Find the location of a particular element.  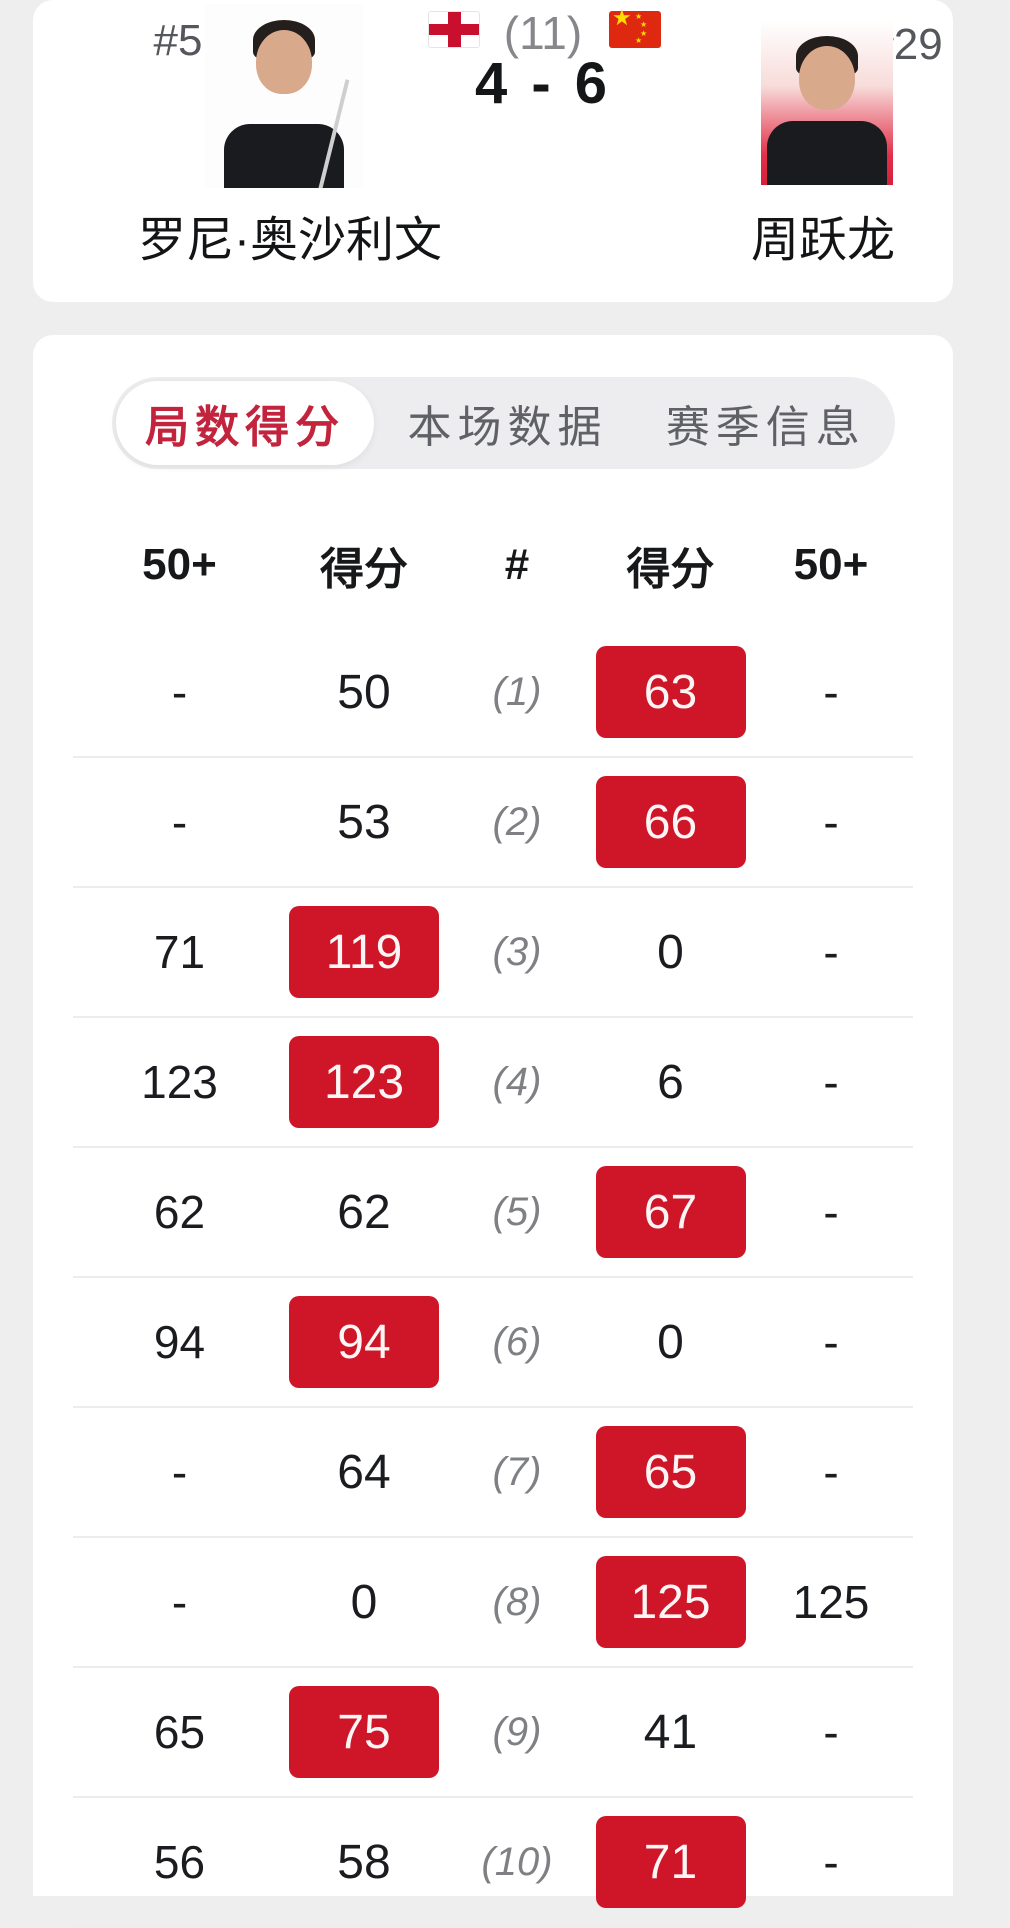

left-score-value: 75 is located at coordinates (364, 1732).